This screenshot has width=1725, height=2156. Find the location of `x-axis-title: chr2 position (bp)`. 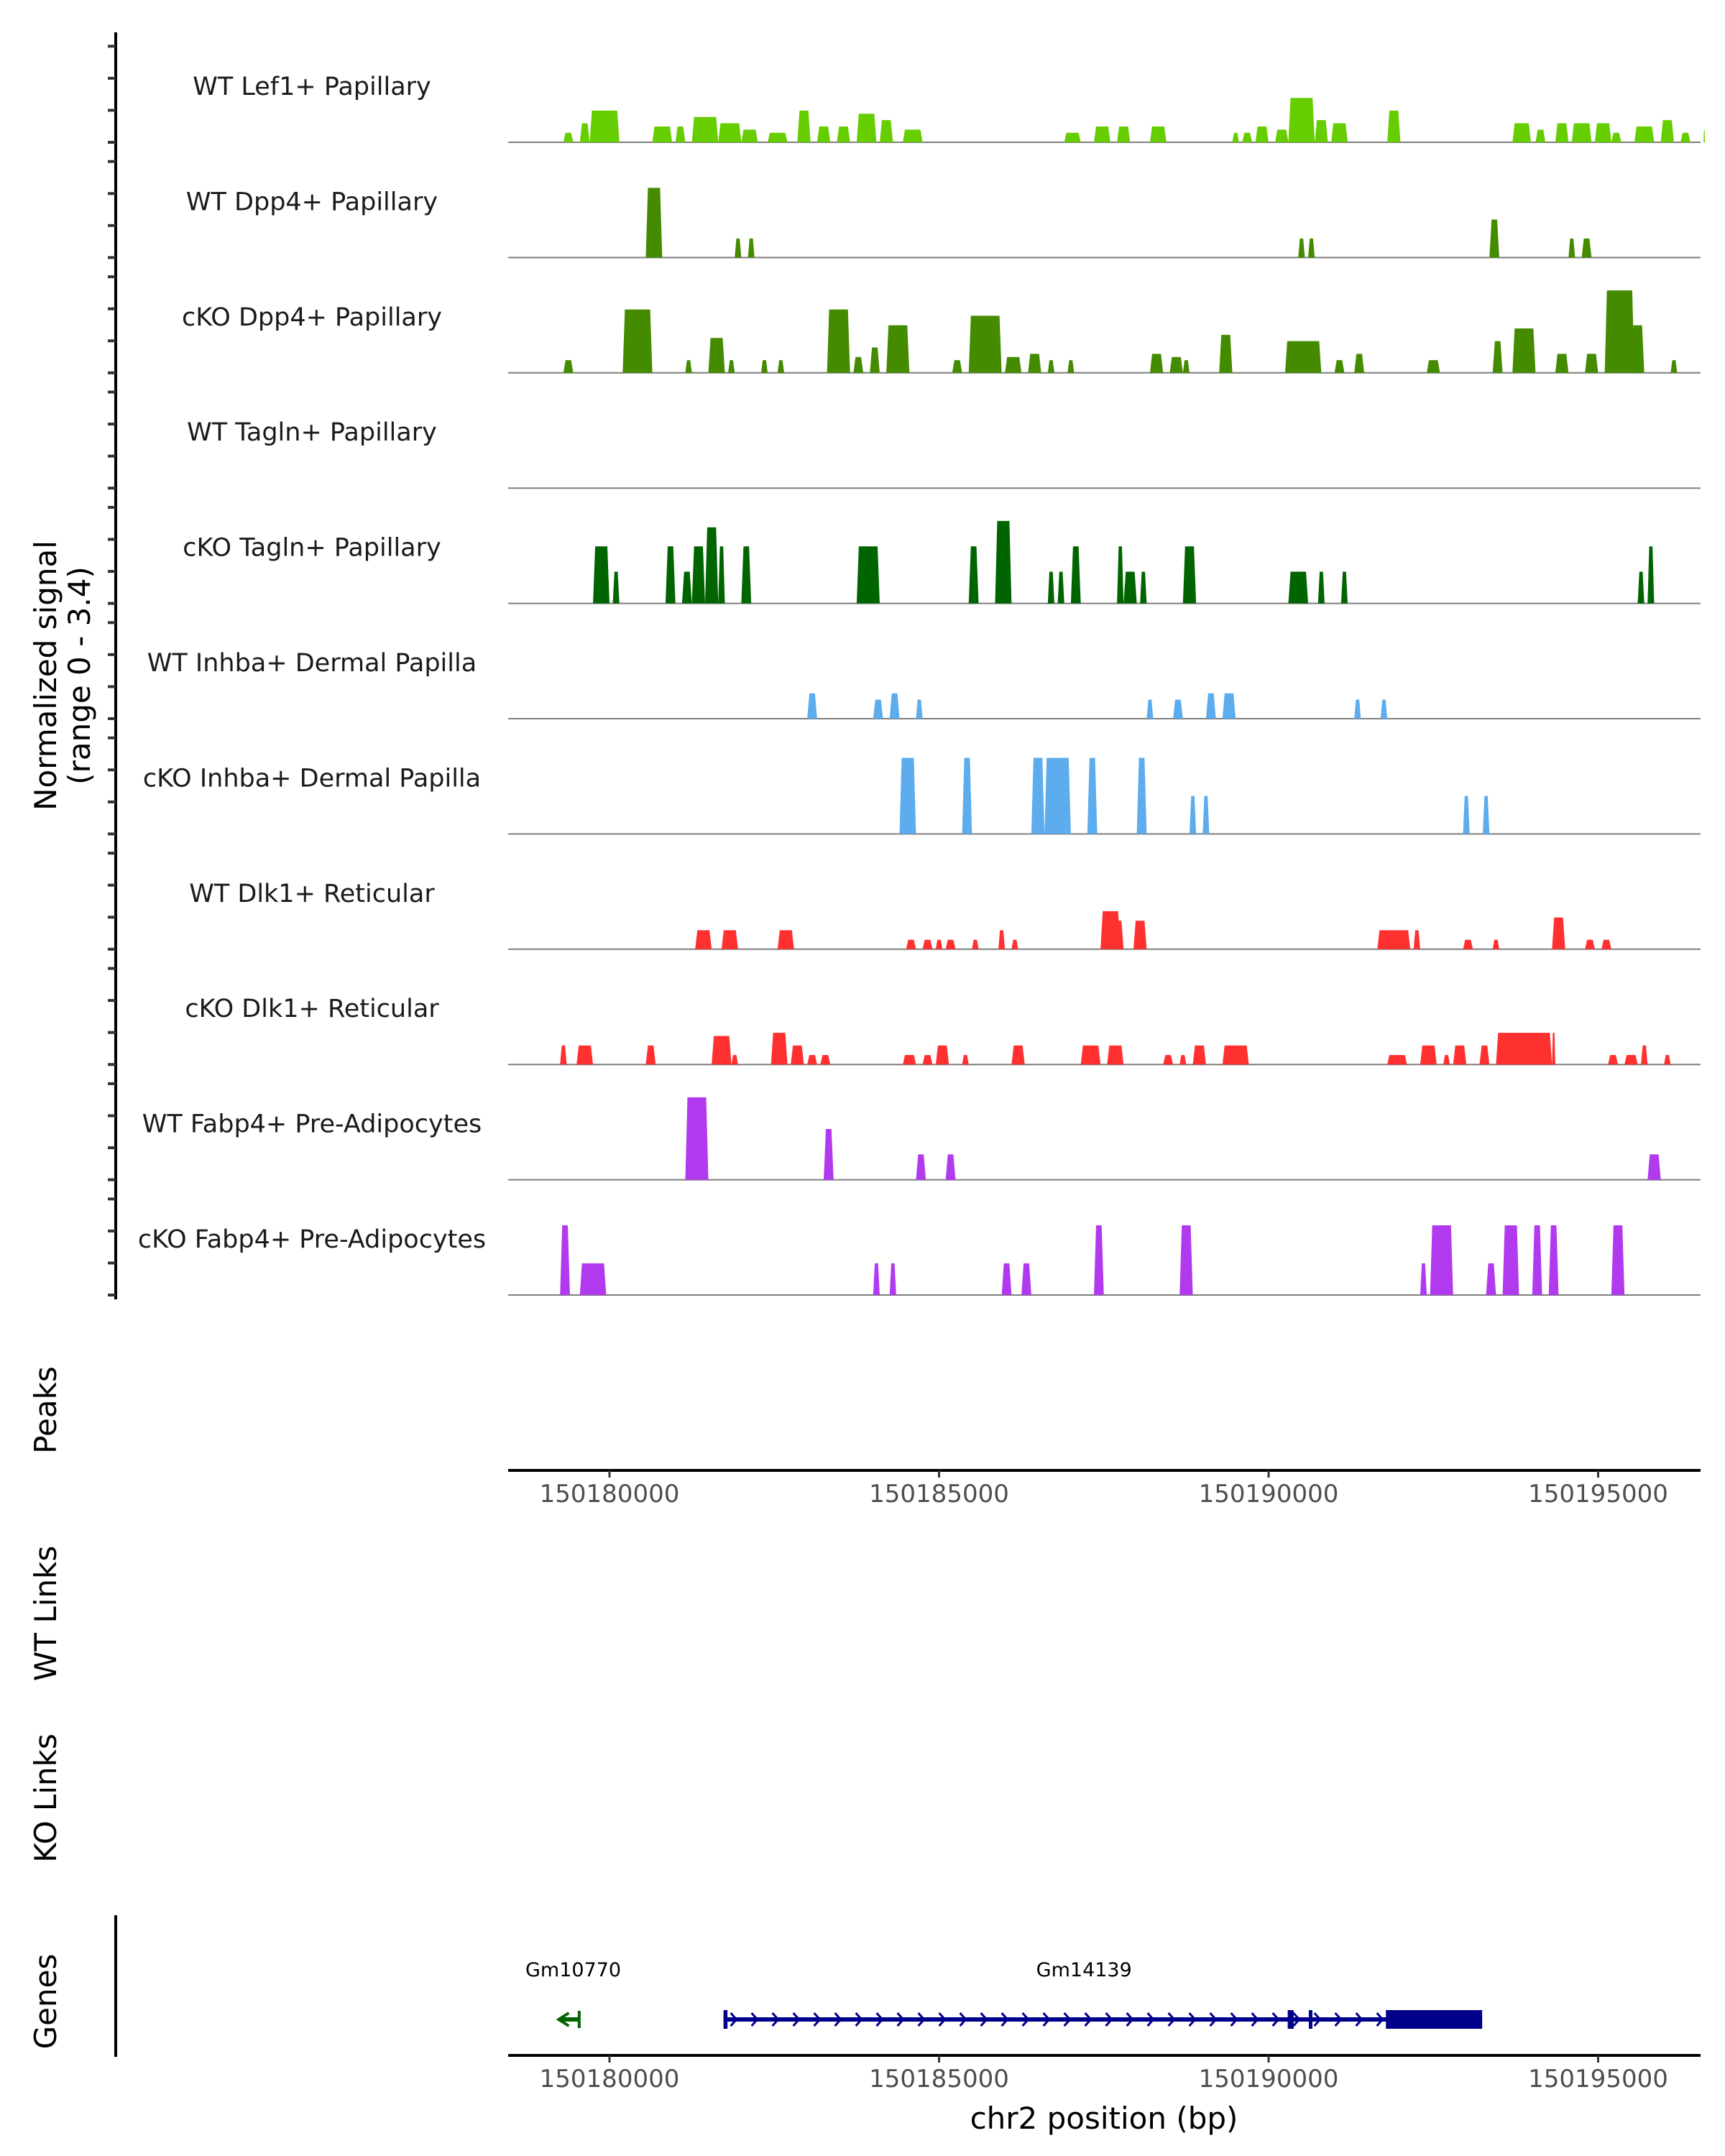

x-axis-title: chr2 position (bp) is located at coordinates (1104, 2118).